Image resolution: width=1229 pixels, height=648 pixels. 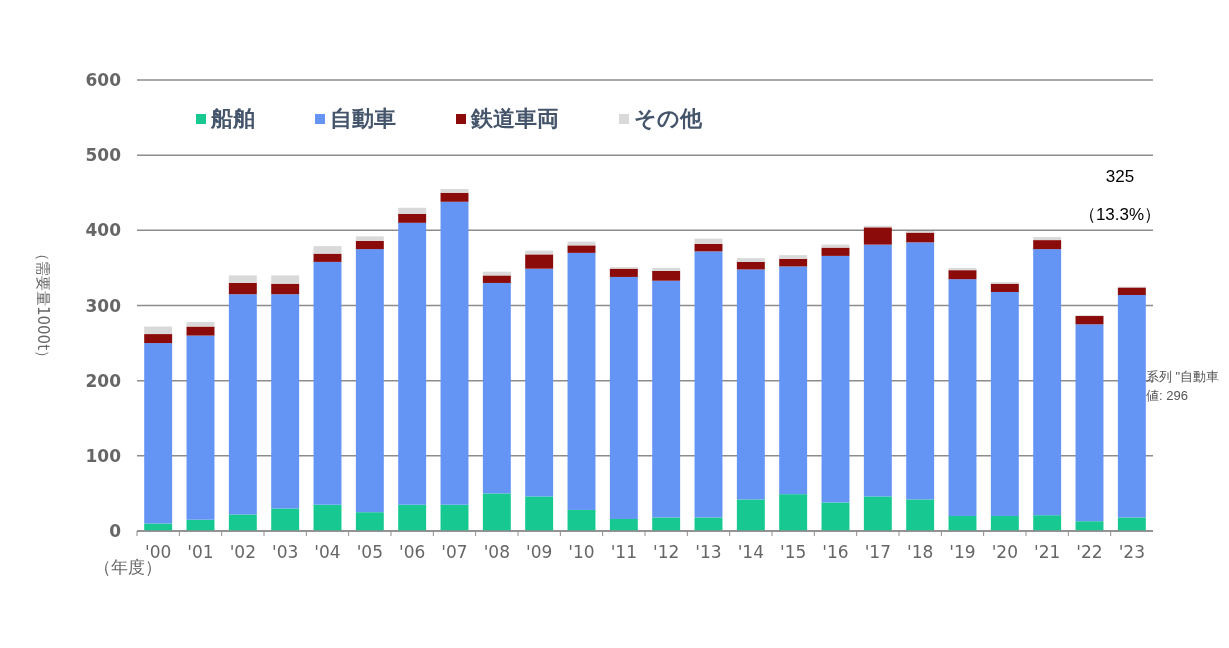 What do you see at coordinates (363, 118) in the screenshot?
I see `legend-label: 自動車` at bounding box center [363, 118].